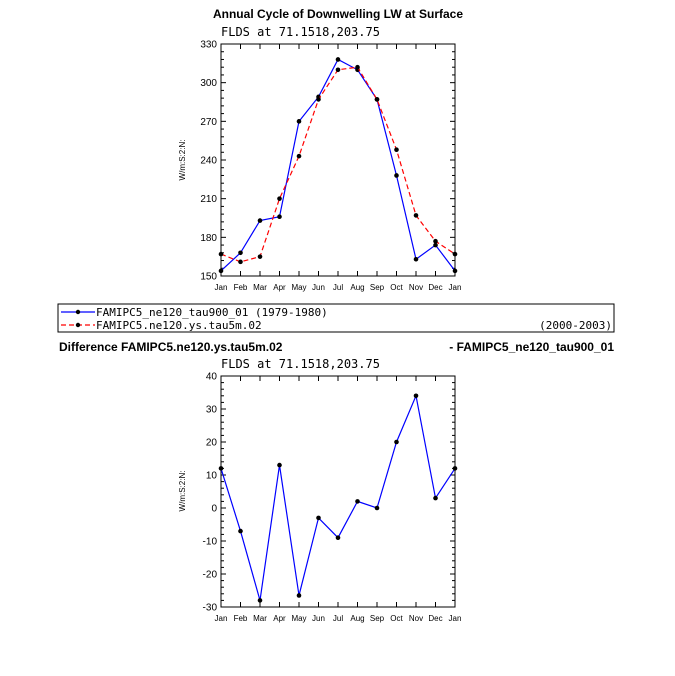  I want to click on chart1-frame, so click(338, 160).